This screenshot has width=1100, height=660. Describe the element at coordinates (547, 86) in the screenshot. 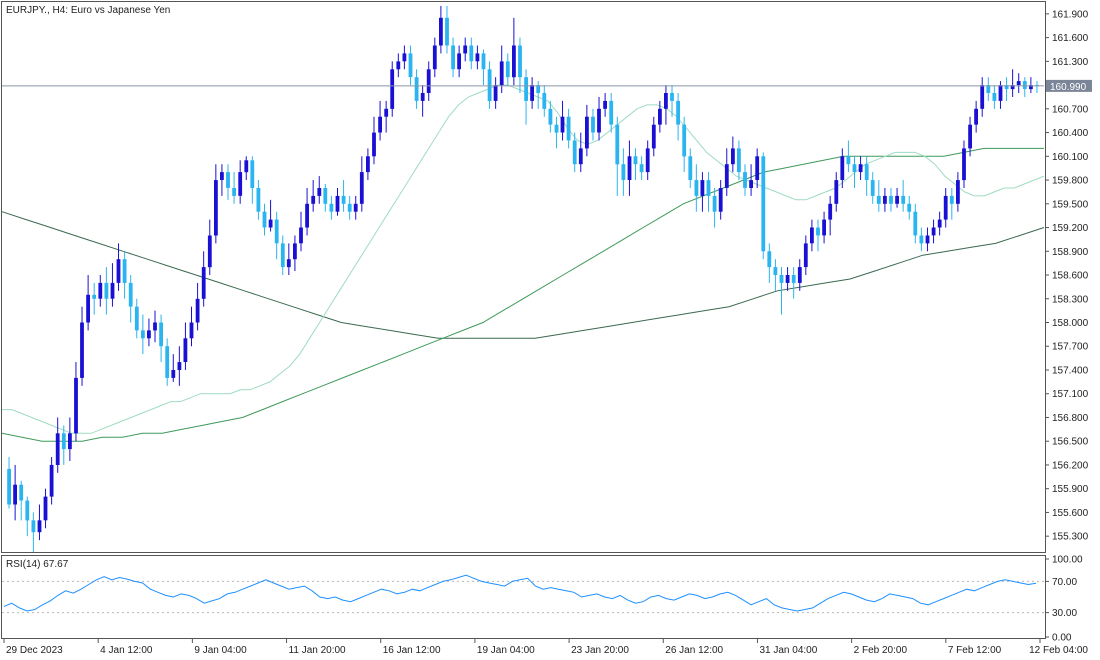

I see `current-price-line: 160.990` at that location.